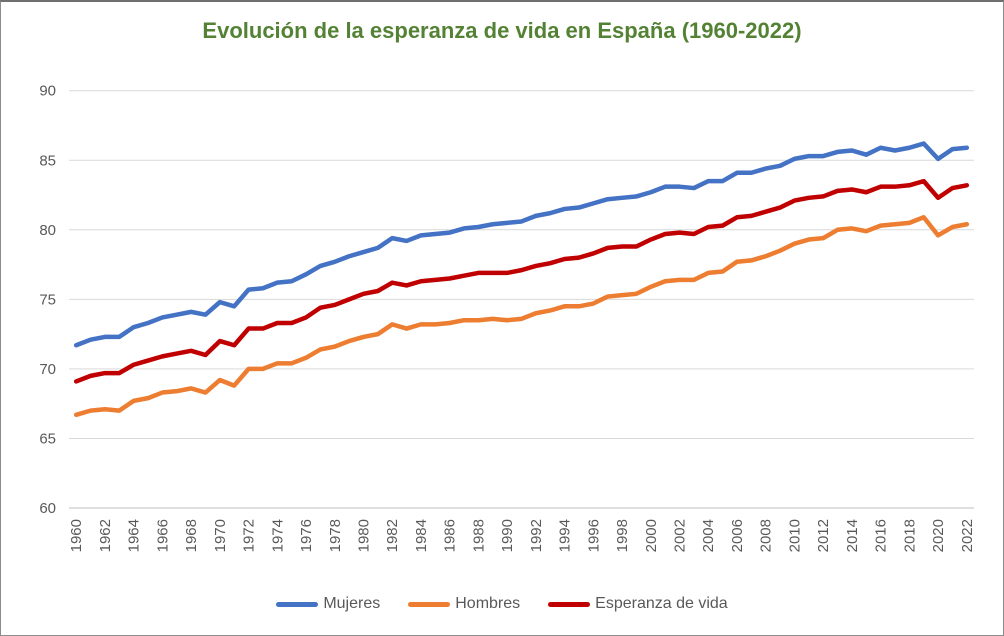 The image size is (1004, 636). Describe the element at coordinates (421, 535) in the screenshot. I see `x-axis-tick-label: 1984` at that location.